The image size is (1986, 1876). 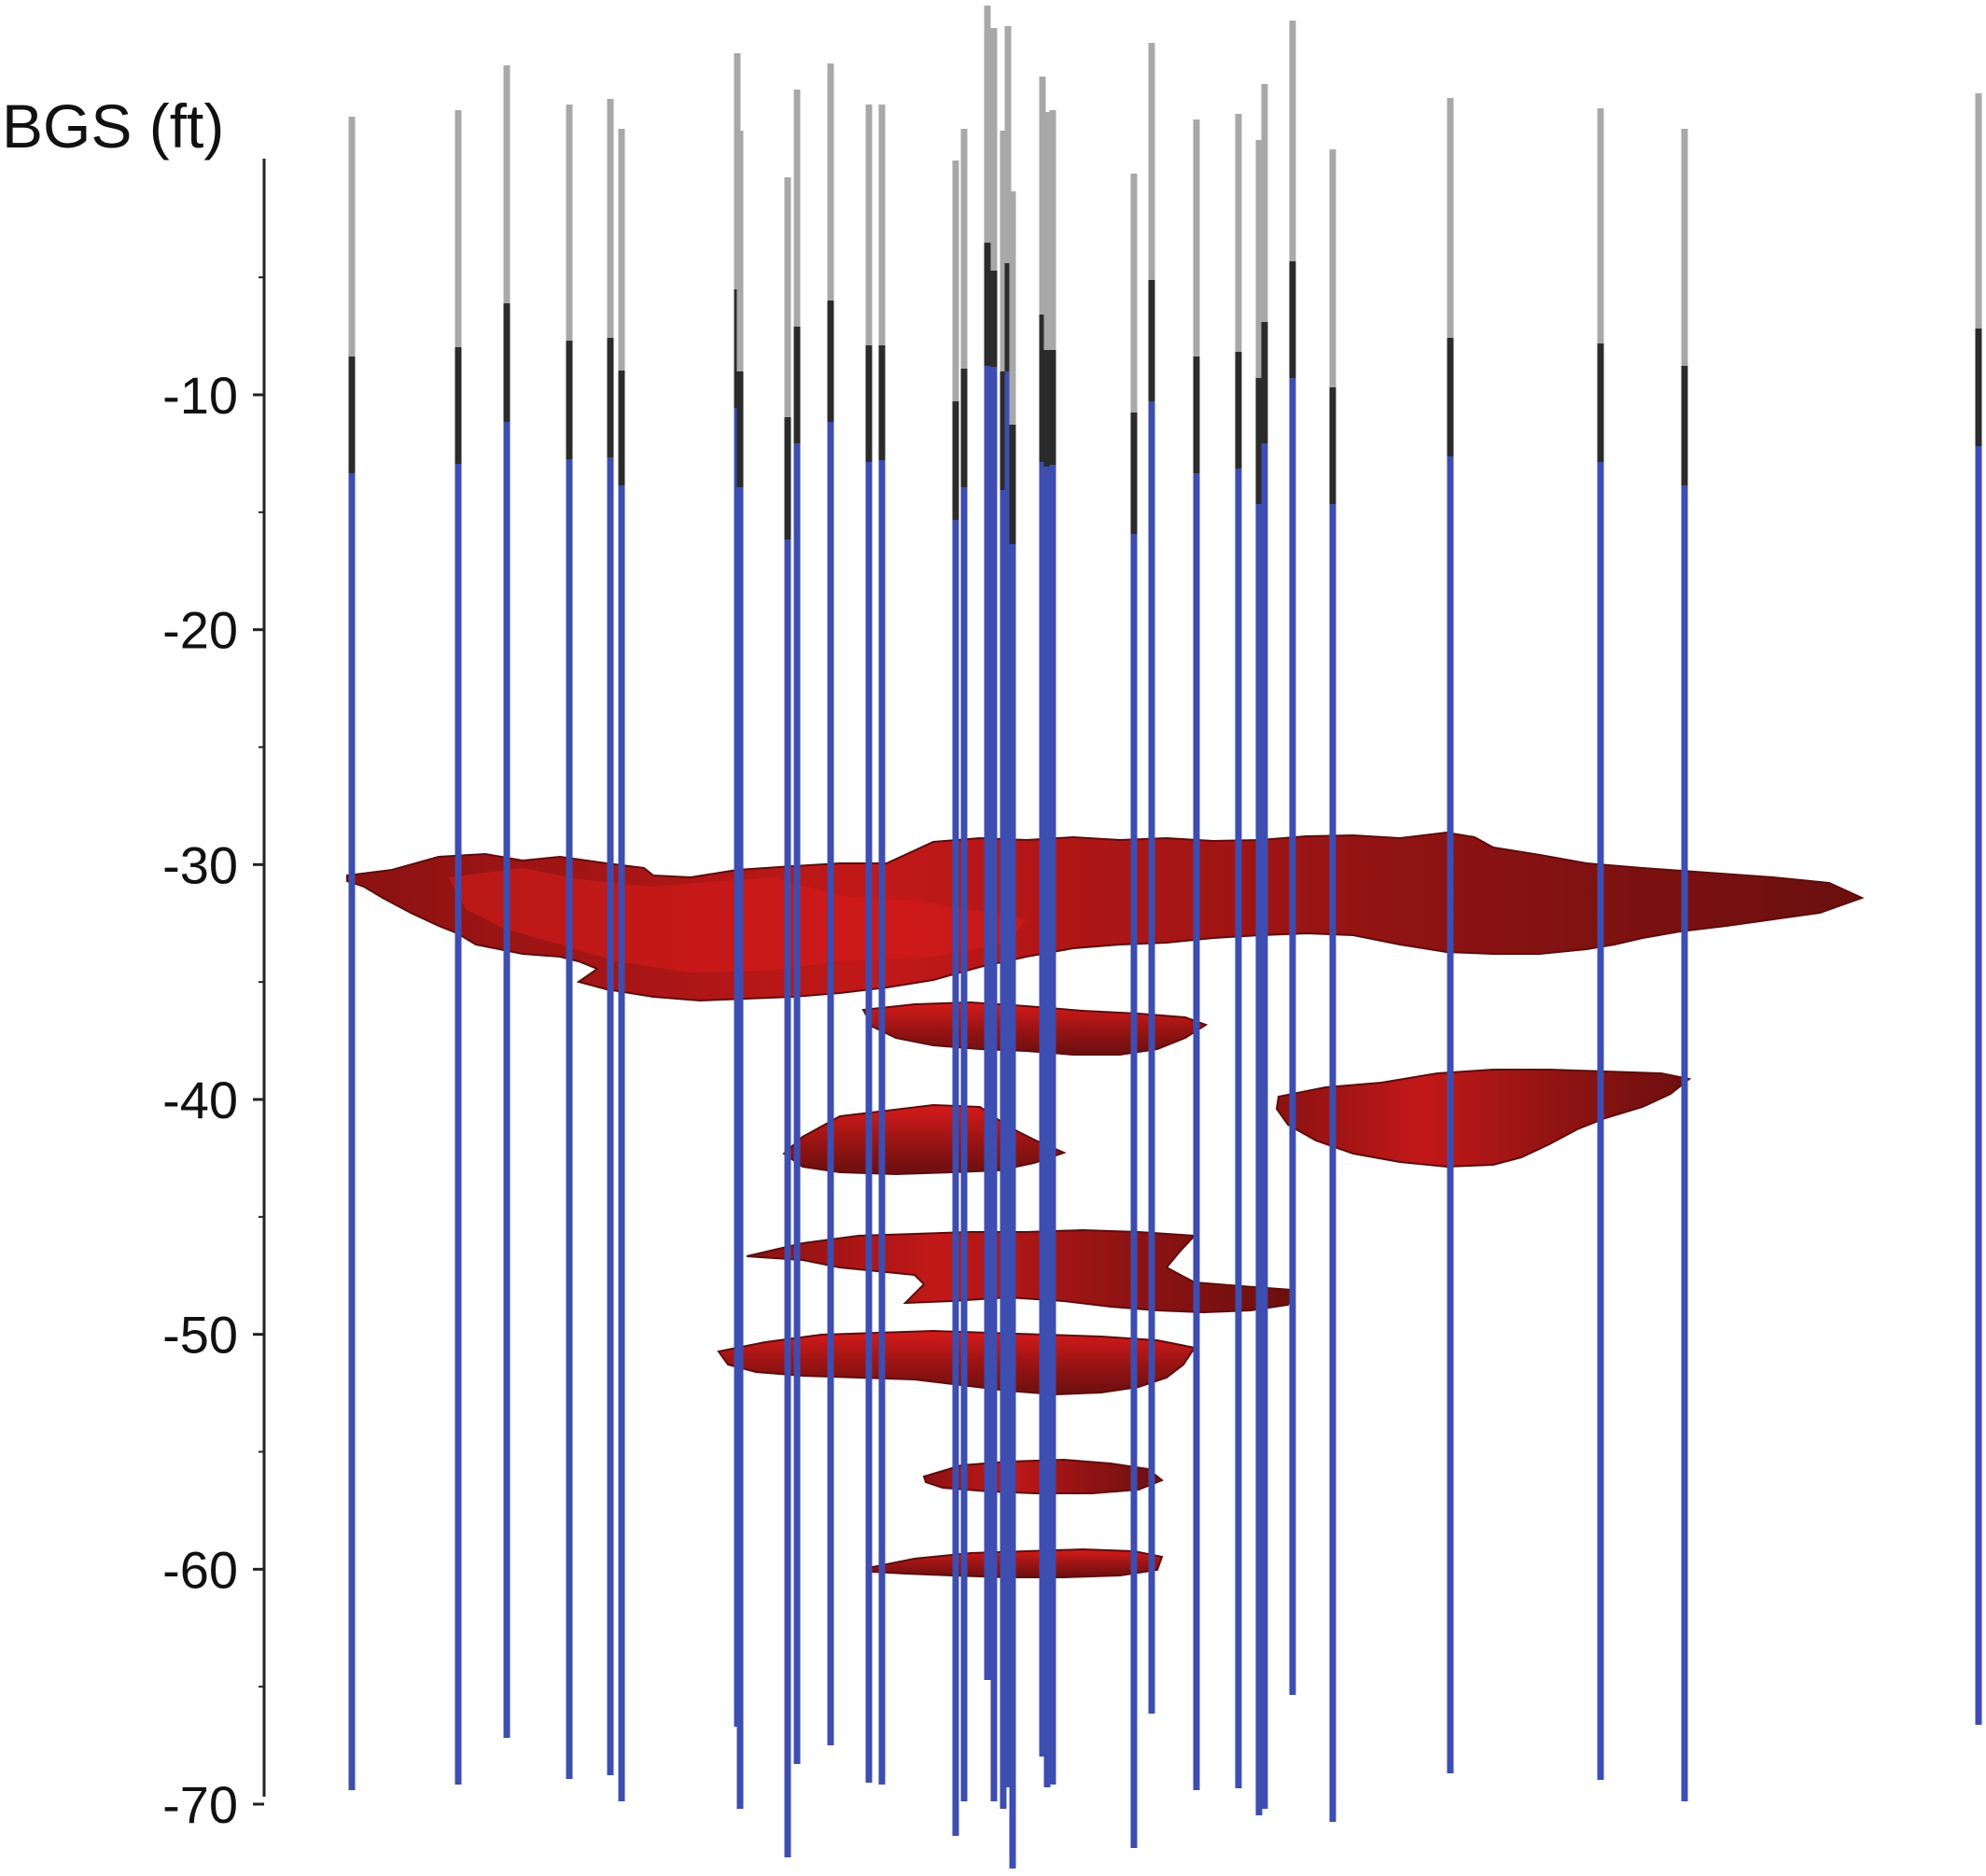 What do you see at coordinates (200, 395) in the screenshot?
I see `tick-label: -10` at bounding box center [200, 395].